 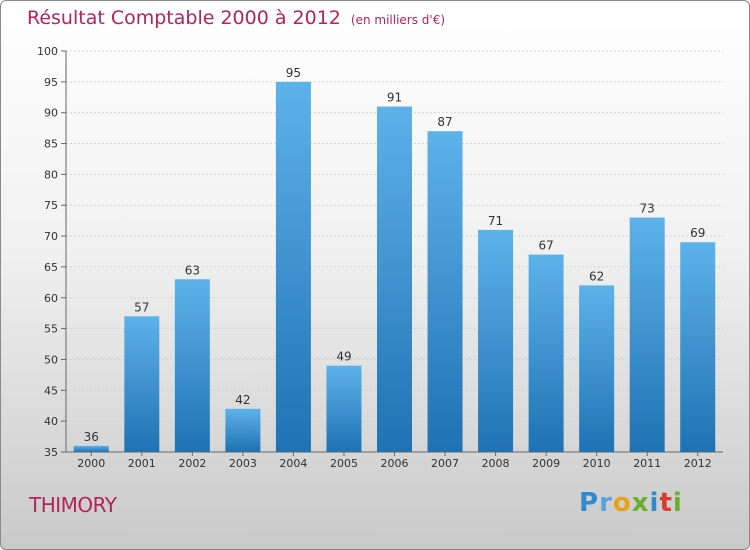 What do you see at coordinates (73, 505) in the screenshot?
I see `commune-name: THIMORY` at bounding box center [73, 505].